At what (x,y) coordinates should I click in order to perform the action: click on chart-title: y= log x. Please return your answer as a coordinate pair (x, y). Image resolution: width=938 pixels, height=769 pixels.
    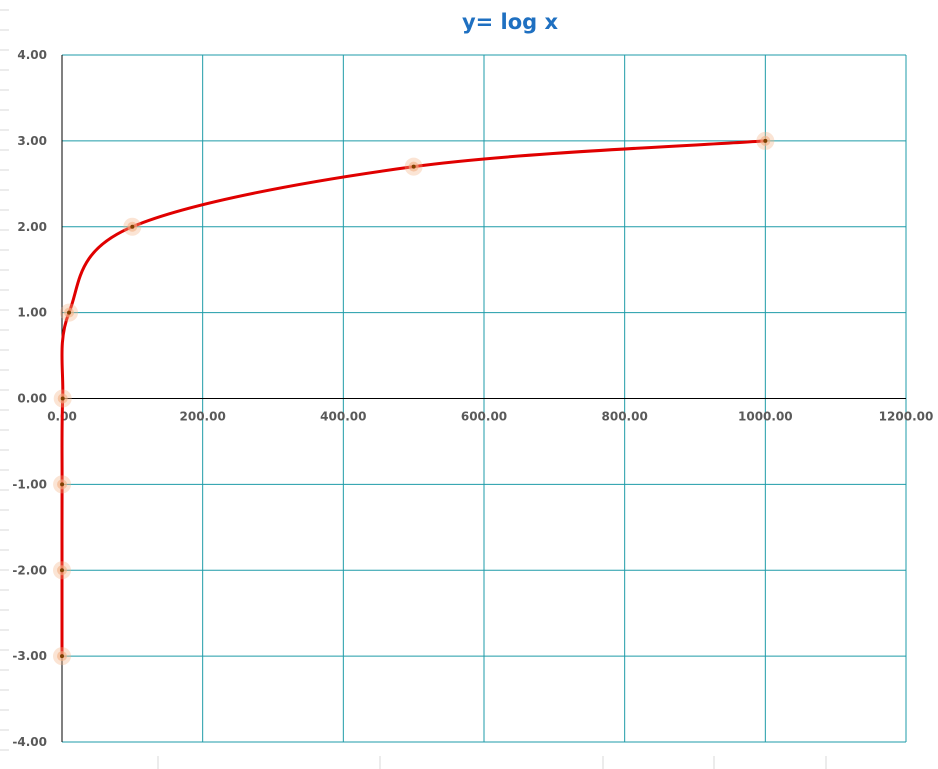
    Looking at the image, I should click on (510, 22).